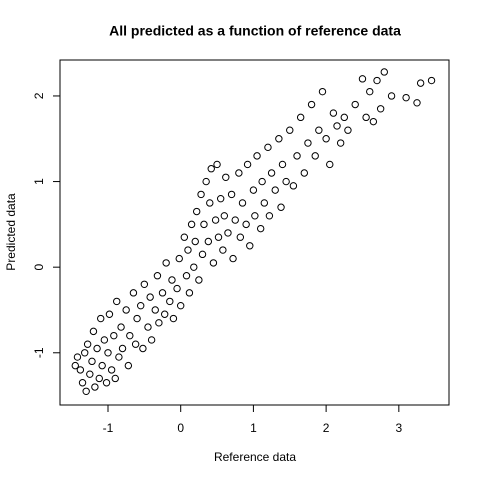 The image size is (480, 480). I want to click on x-tick-label: 0, so click(180, 428).